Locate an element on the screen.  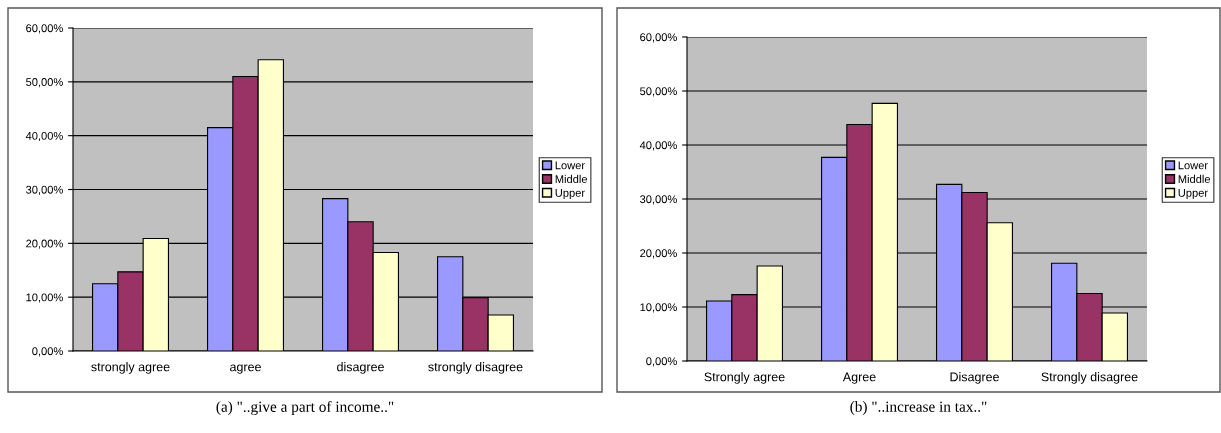
text: (a) "..give a part of income.." is located at coordinates (305, 408).